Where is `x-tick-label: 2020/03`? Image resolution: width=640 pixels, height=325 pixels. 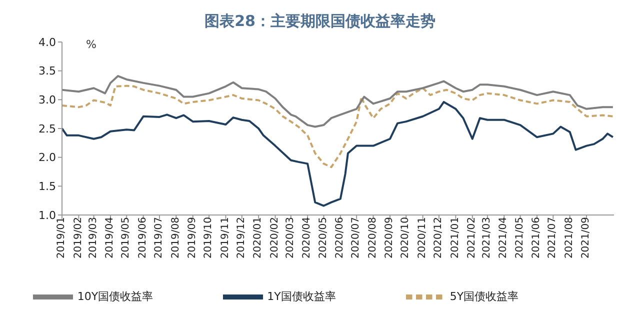
x-tick-label: 2020/03 is located at coordinates (290, 238).